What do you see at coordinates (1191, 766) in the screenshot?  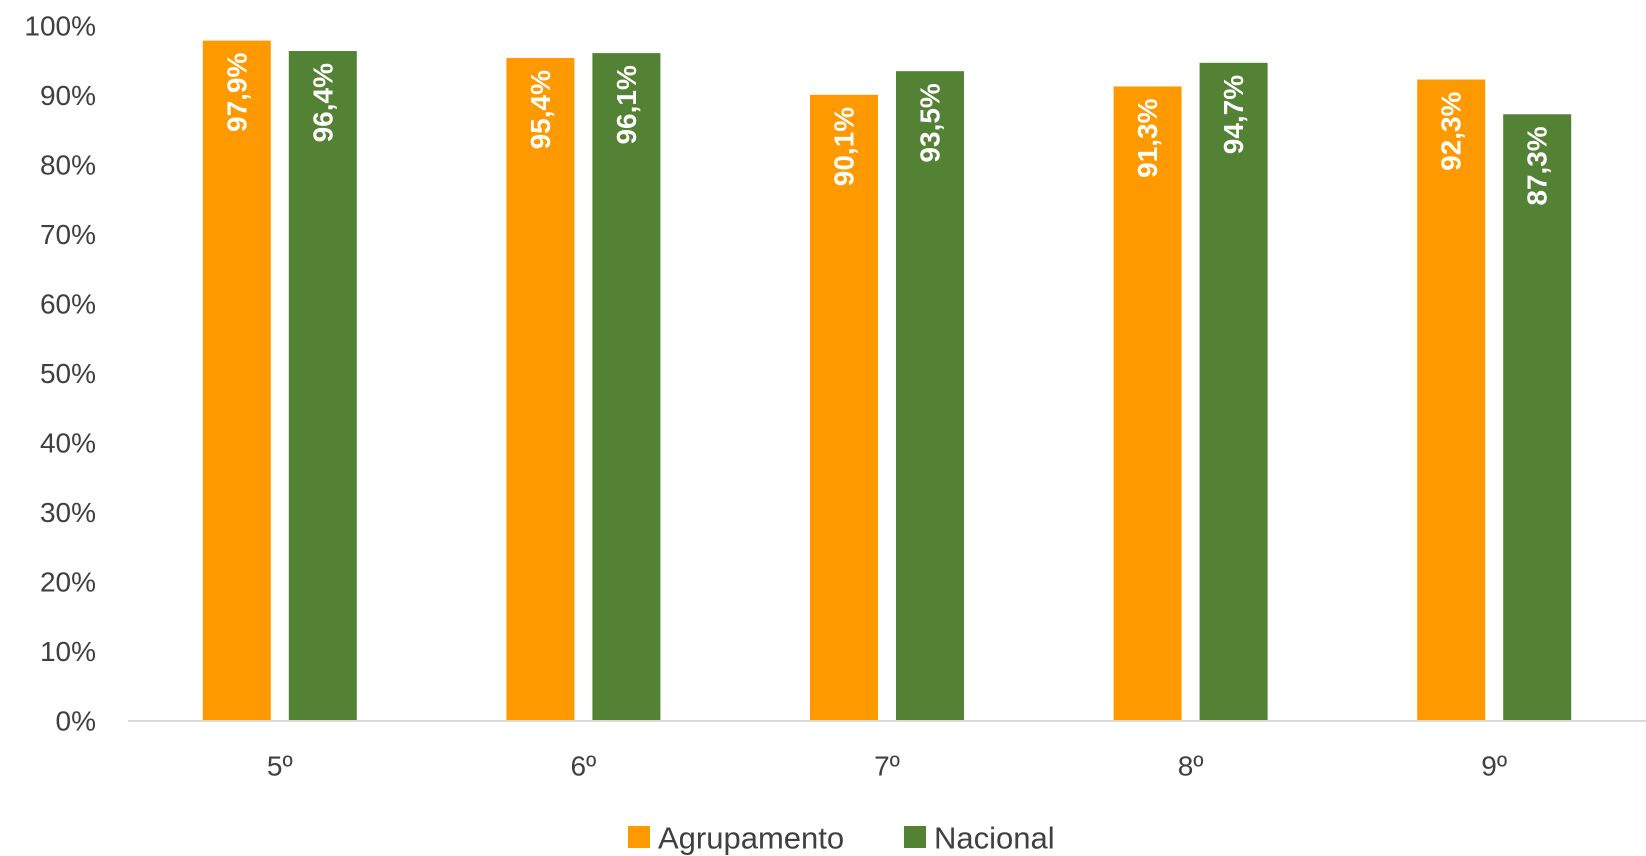 I see `x-tick-label: 8º` at bounding box center [1191, 766].